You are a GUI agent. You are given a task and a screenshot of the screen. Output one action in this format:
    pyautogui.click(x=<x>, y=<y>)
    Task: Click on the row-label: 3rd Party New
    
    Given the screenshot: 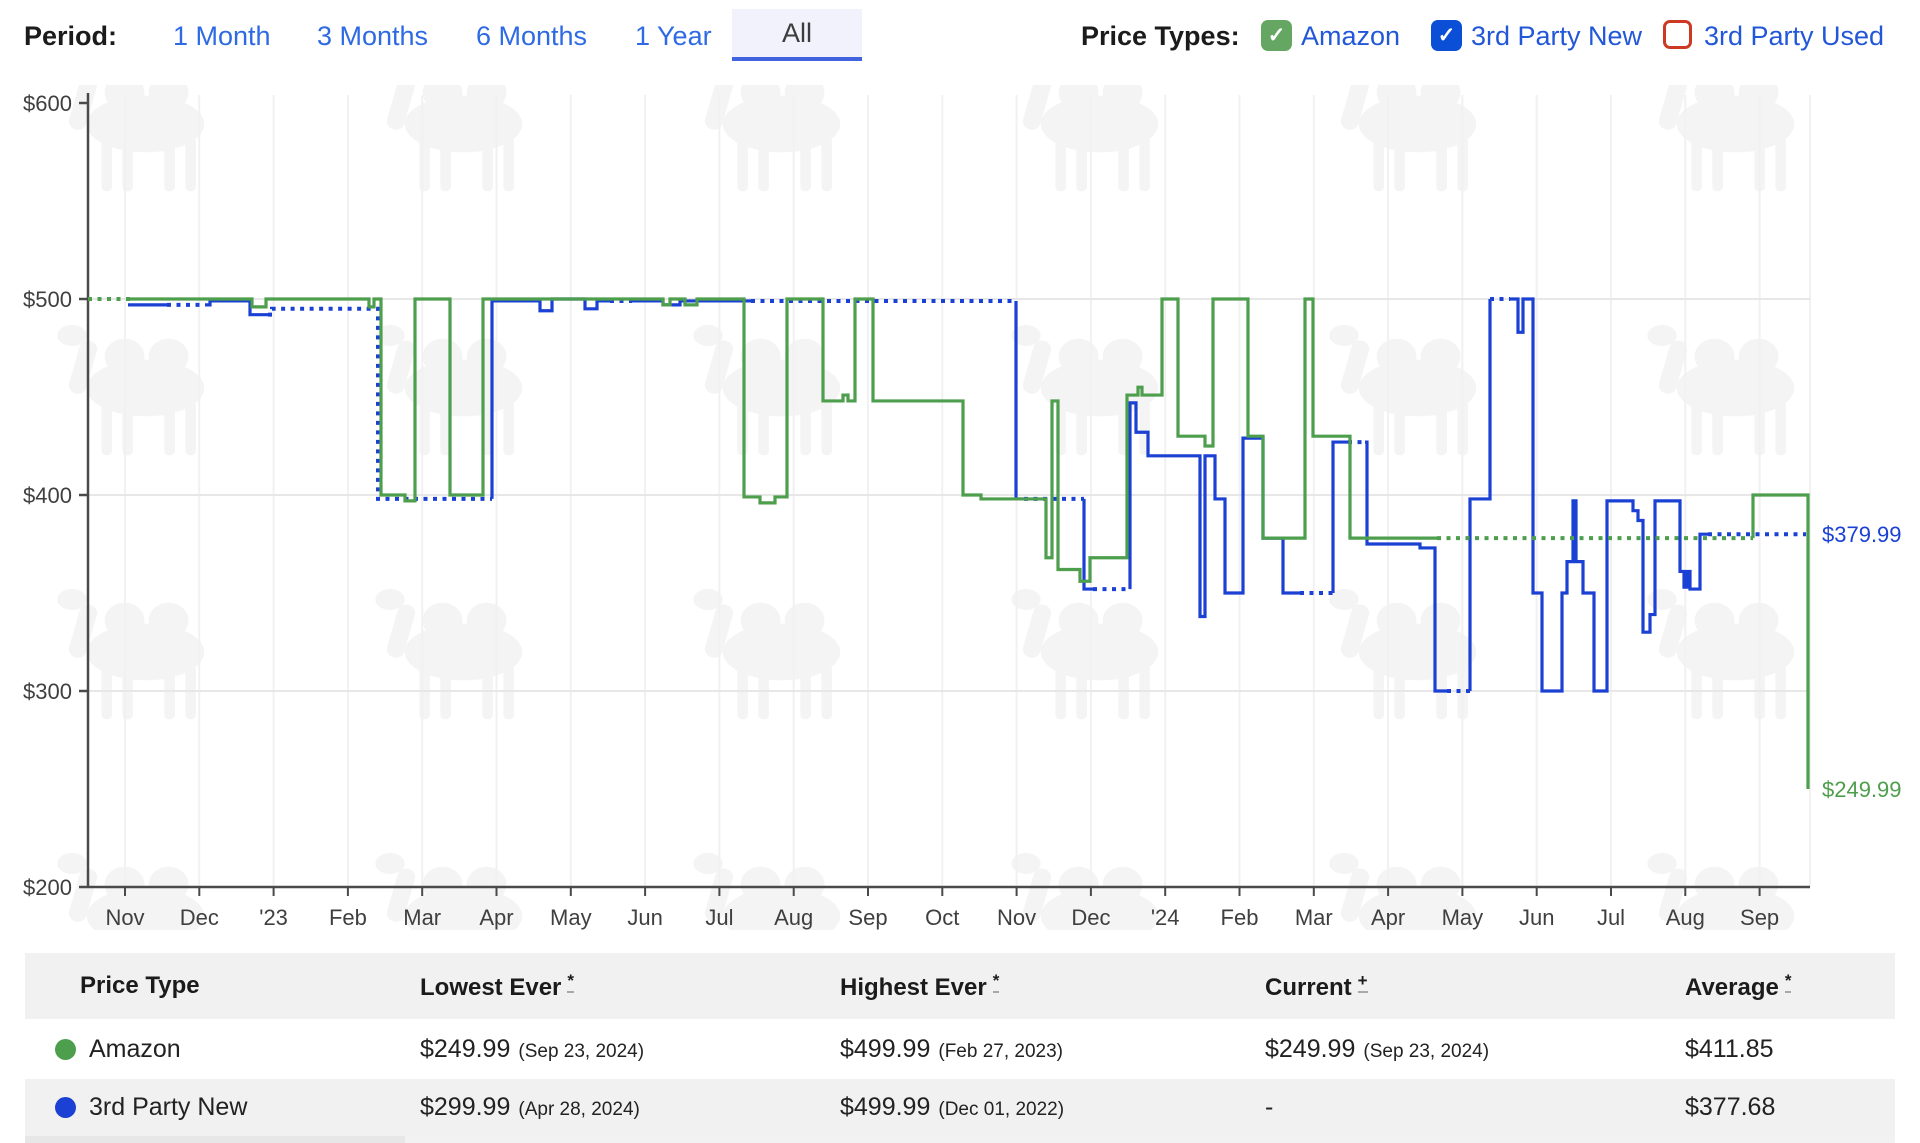 What is the action you would take?
    pyautogui.click(x=168, y=1107)
    